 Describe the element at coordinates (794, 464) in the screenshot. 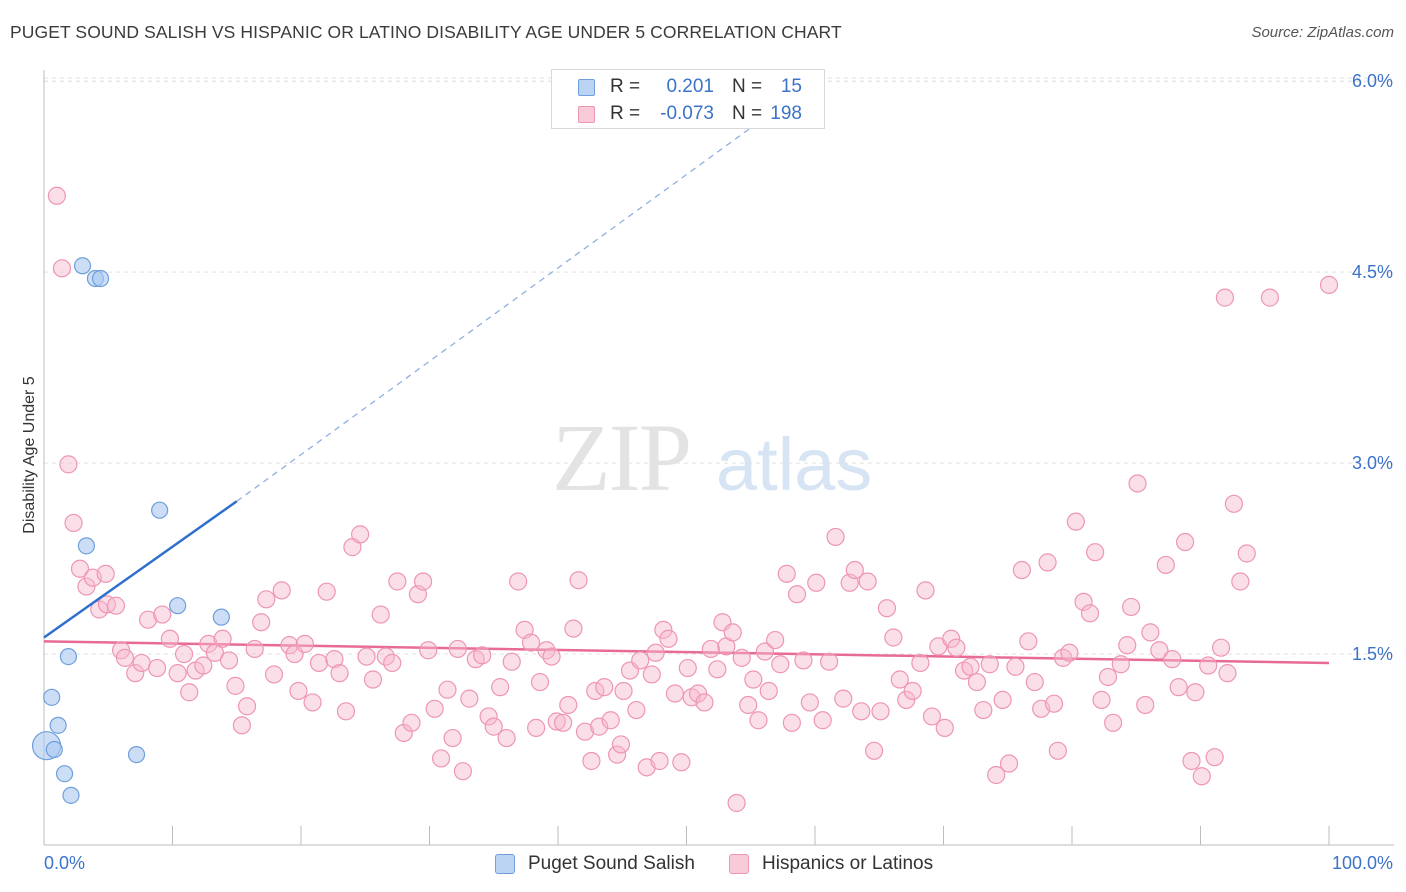

I see `watermark-atlas: atlas` at that location.